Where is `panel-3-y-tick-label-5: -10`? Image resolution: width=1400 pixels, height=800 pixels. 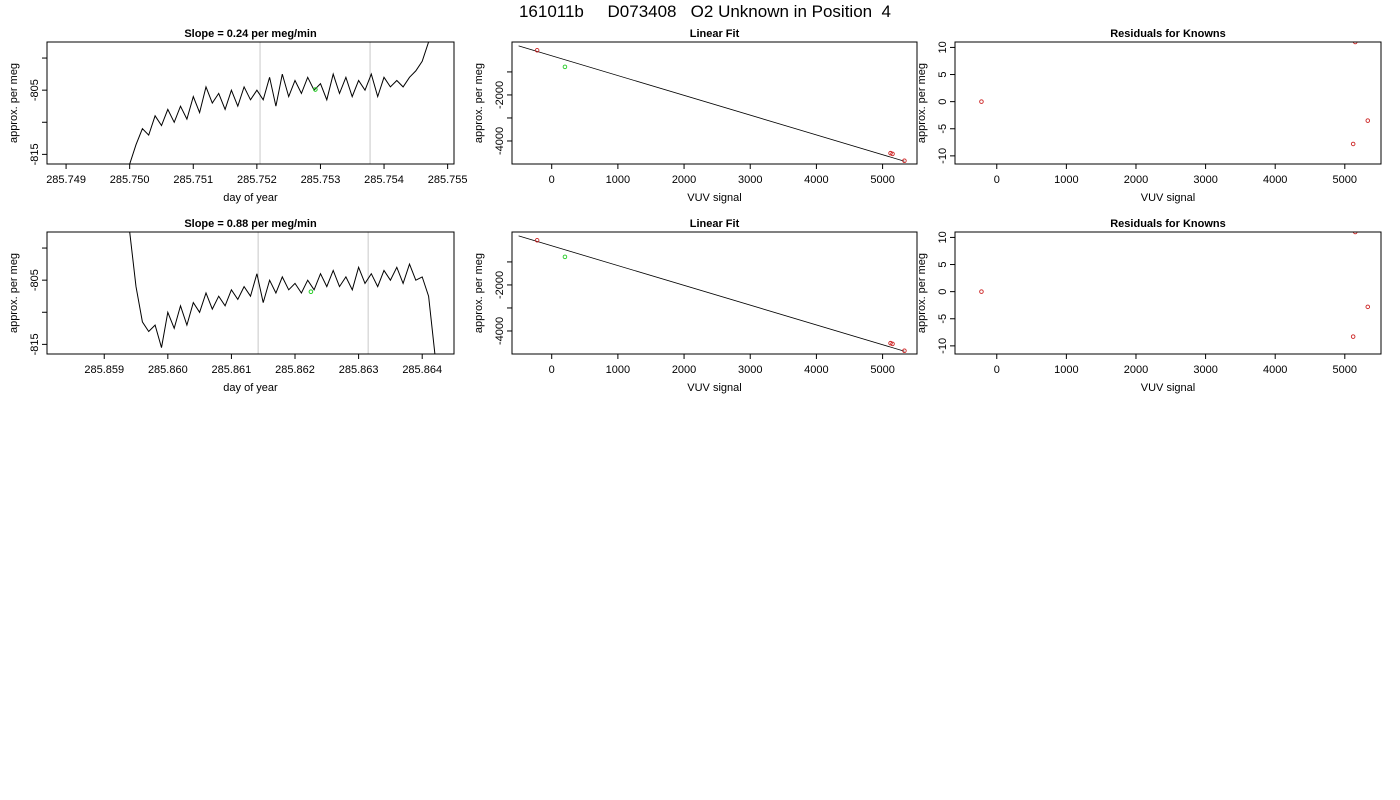
panel-3-y-tick-label-5: -10 is located at coordinates (943, 156).